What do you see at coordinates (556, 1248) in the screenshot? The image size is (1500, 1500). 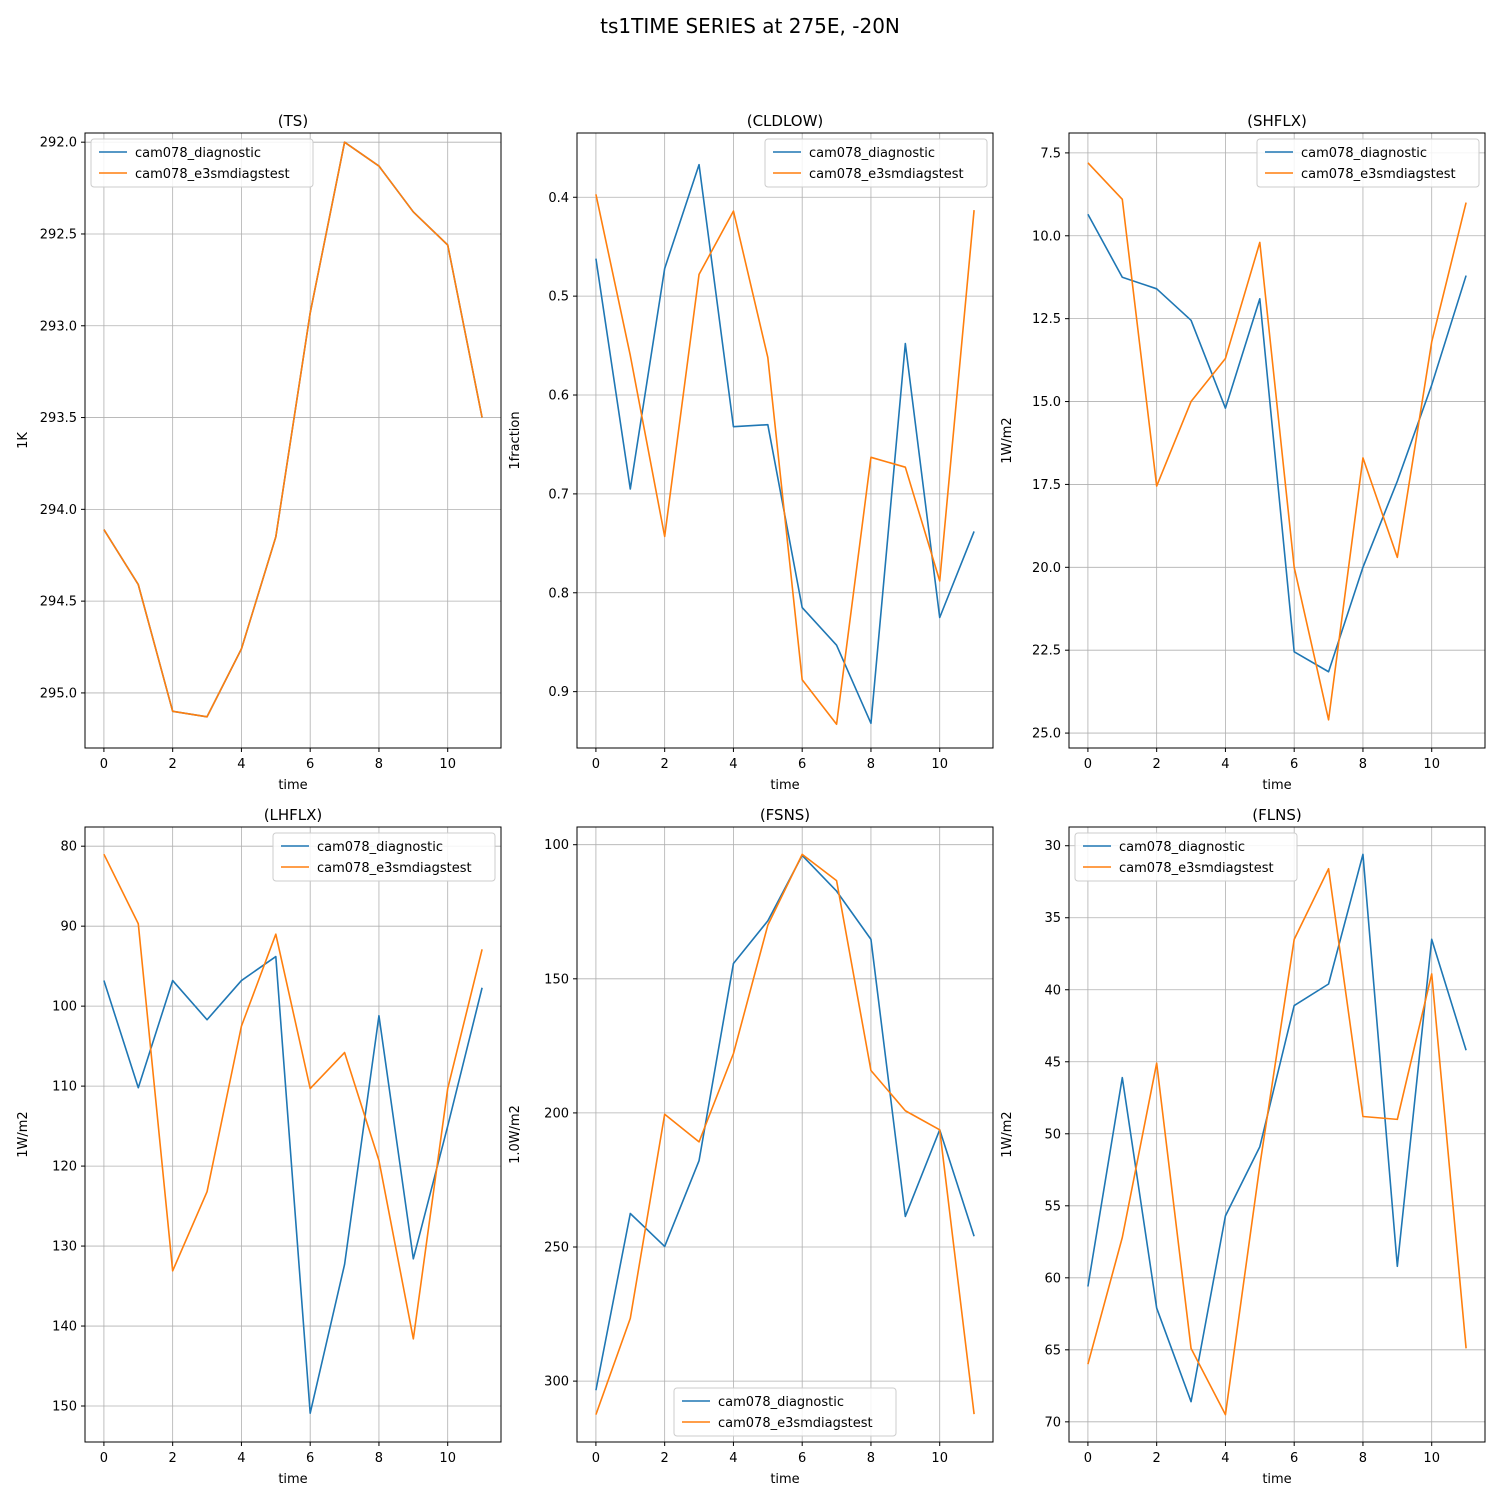 I see `y-tick-label: 250` at bounding box center [556, 1248].